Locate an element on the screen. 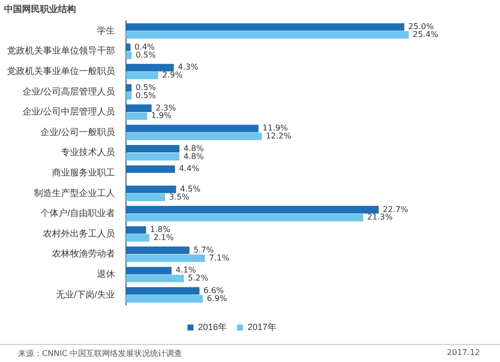 The height and width of the screenshot is (362, 500). y-tick-label: 企业/公司高层管理人员 is located at coordinates (68, 91).